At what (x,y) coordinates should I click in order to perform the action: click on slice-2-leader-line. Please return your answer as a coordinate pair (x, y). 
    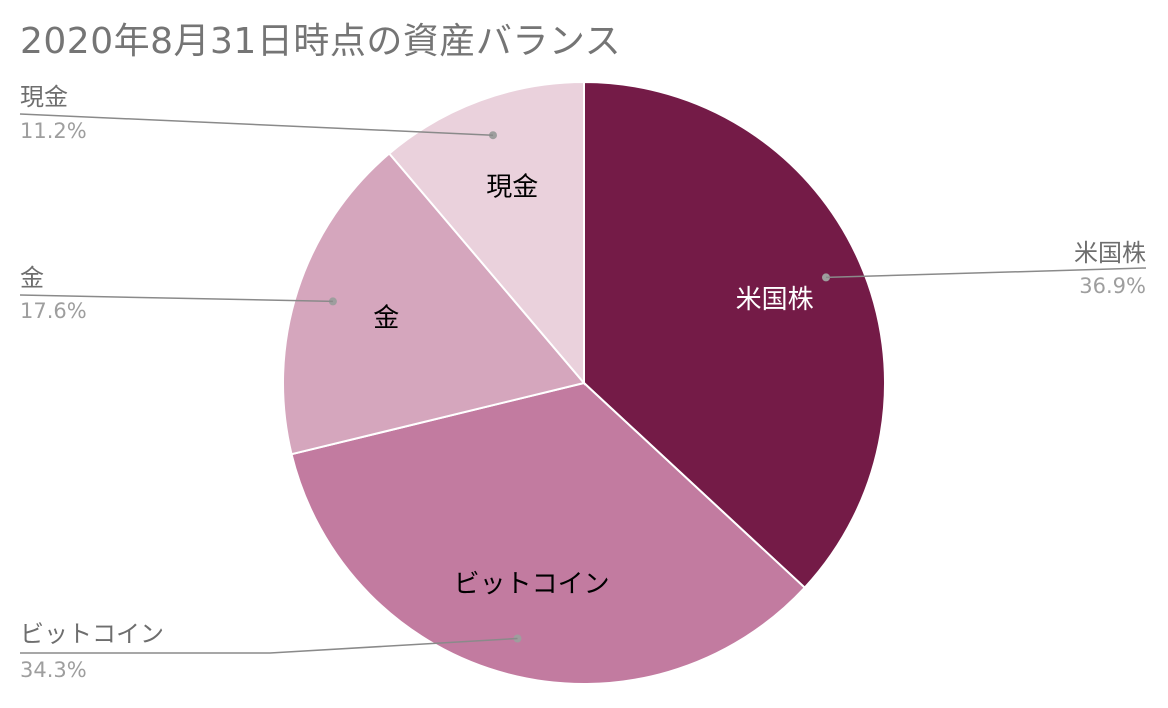
    Looking at the image, I should click on (269, 645).